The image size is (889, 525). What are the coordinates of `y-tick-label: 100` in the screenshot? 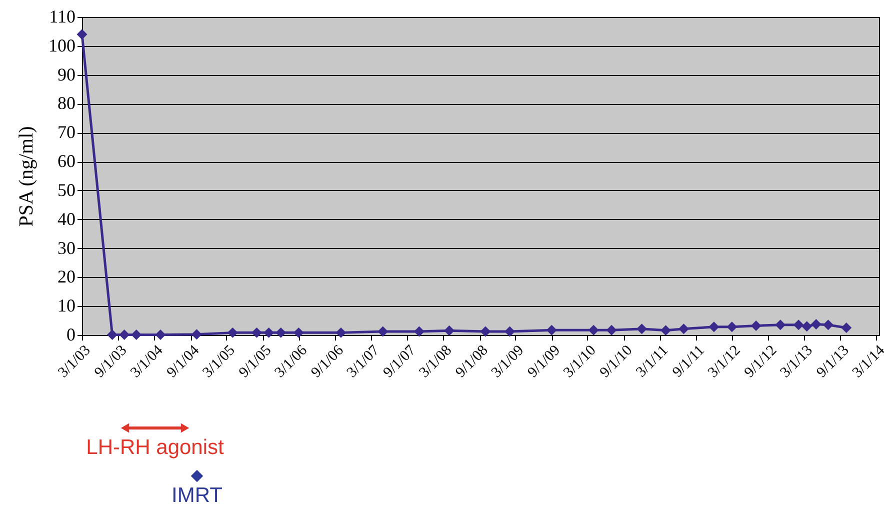 It's located at (62, 45).